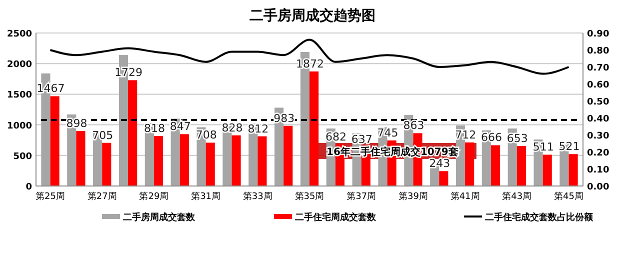  I want to click on legend-label: 二手住宅周成交套数, so click(336, 217).